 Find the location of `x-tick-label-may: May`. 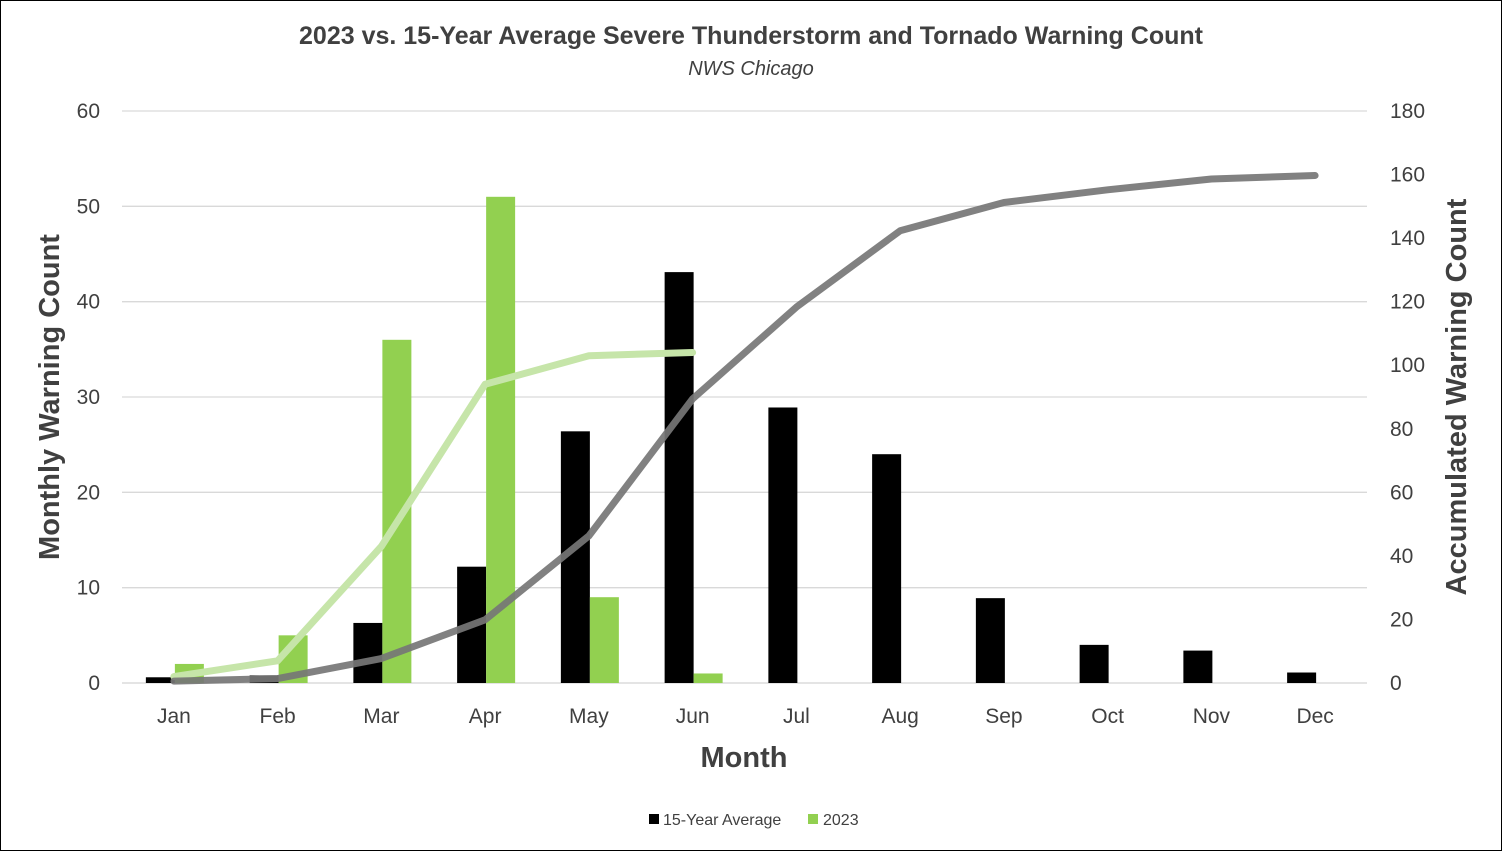

x-tick-label-may: May is located at coordinates (589, 716).